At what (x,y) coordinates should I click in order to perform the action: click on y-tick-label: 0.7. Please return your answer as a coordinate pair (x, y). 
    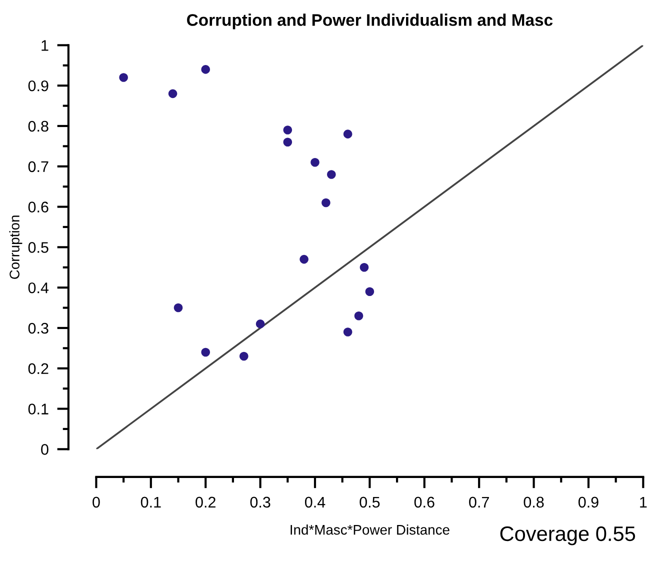
    Looking at the image, I should click on (38, 166).